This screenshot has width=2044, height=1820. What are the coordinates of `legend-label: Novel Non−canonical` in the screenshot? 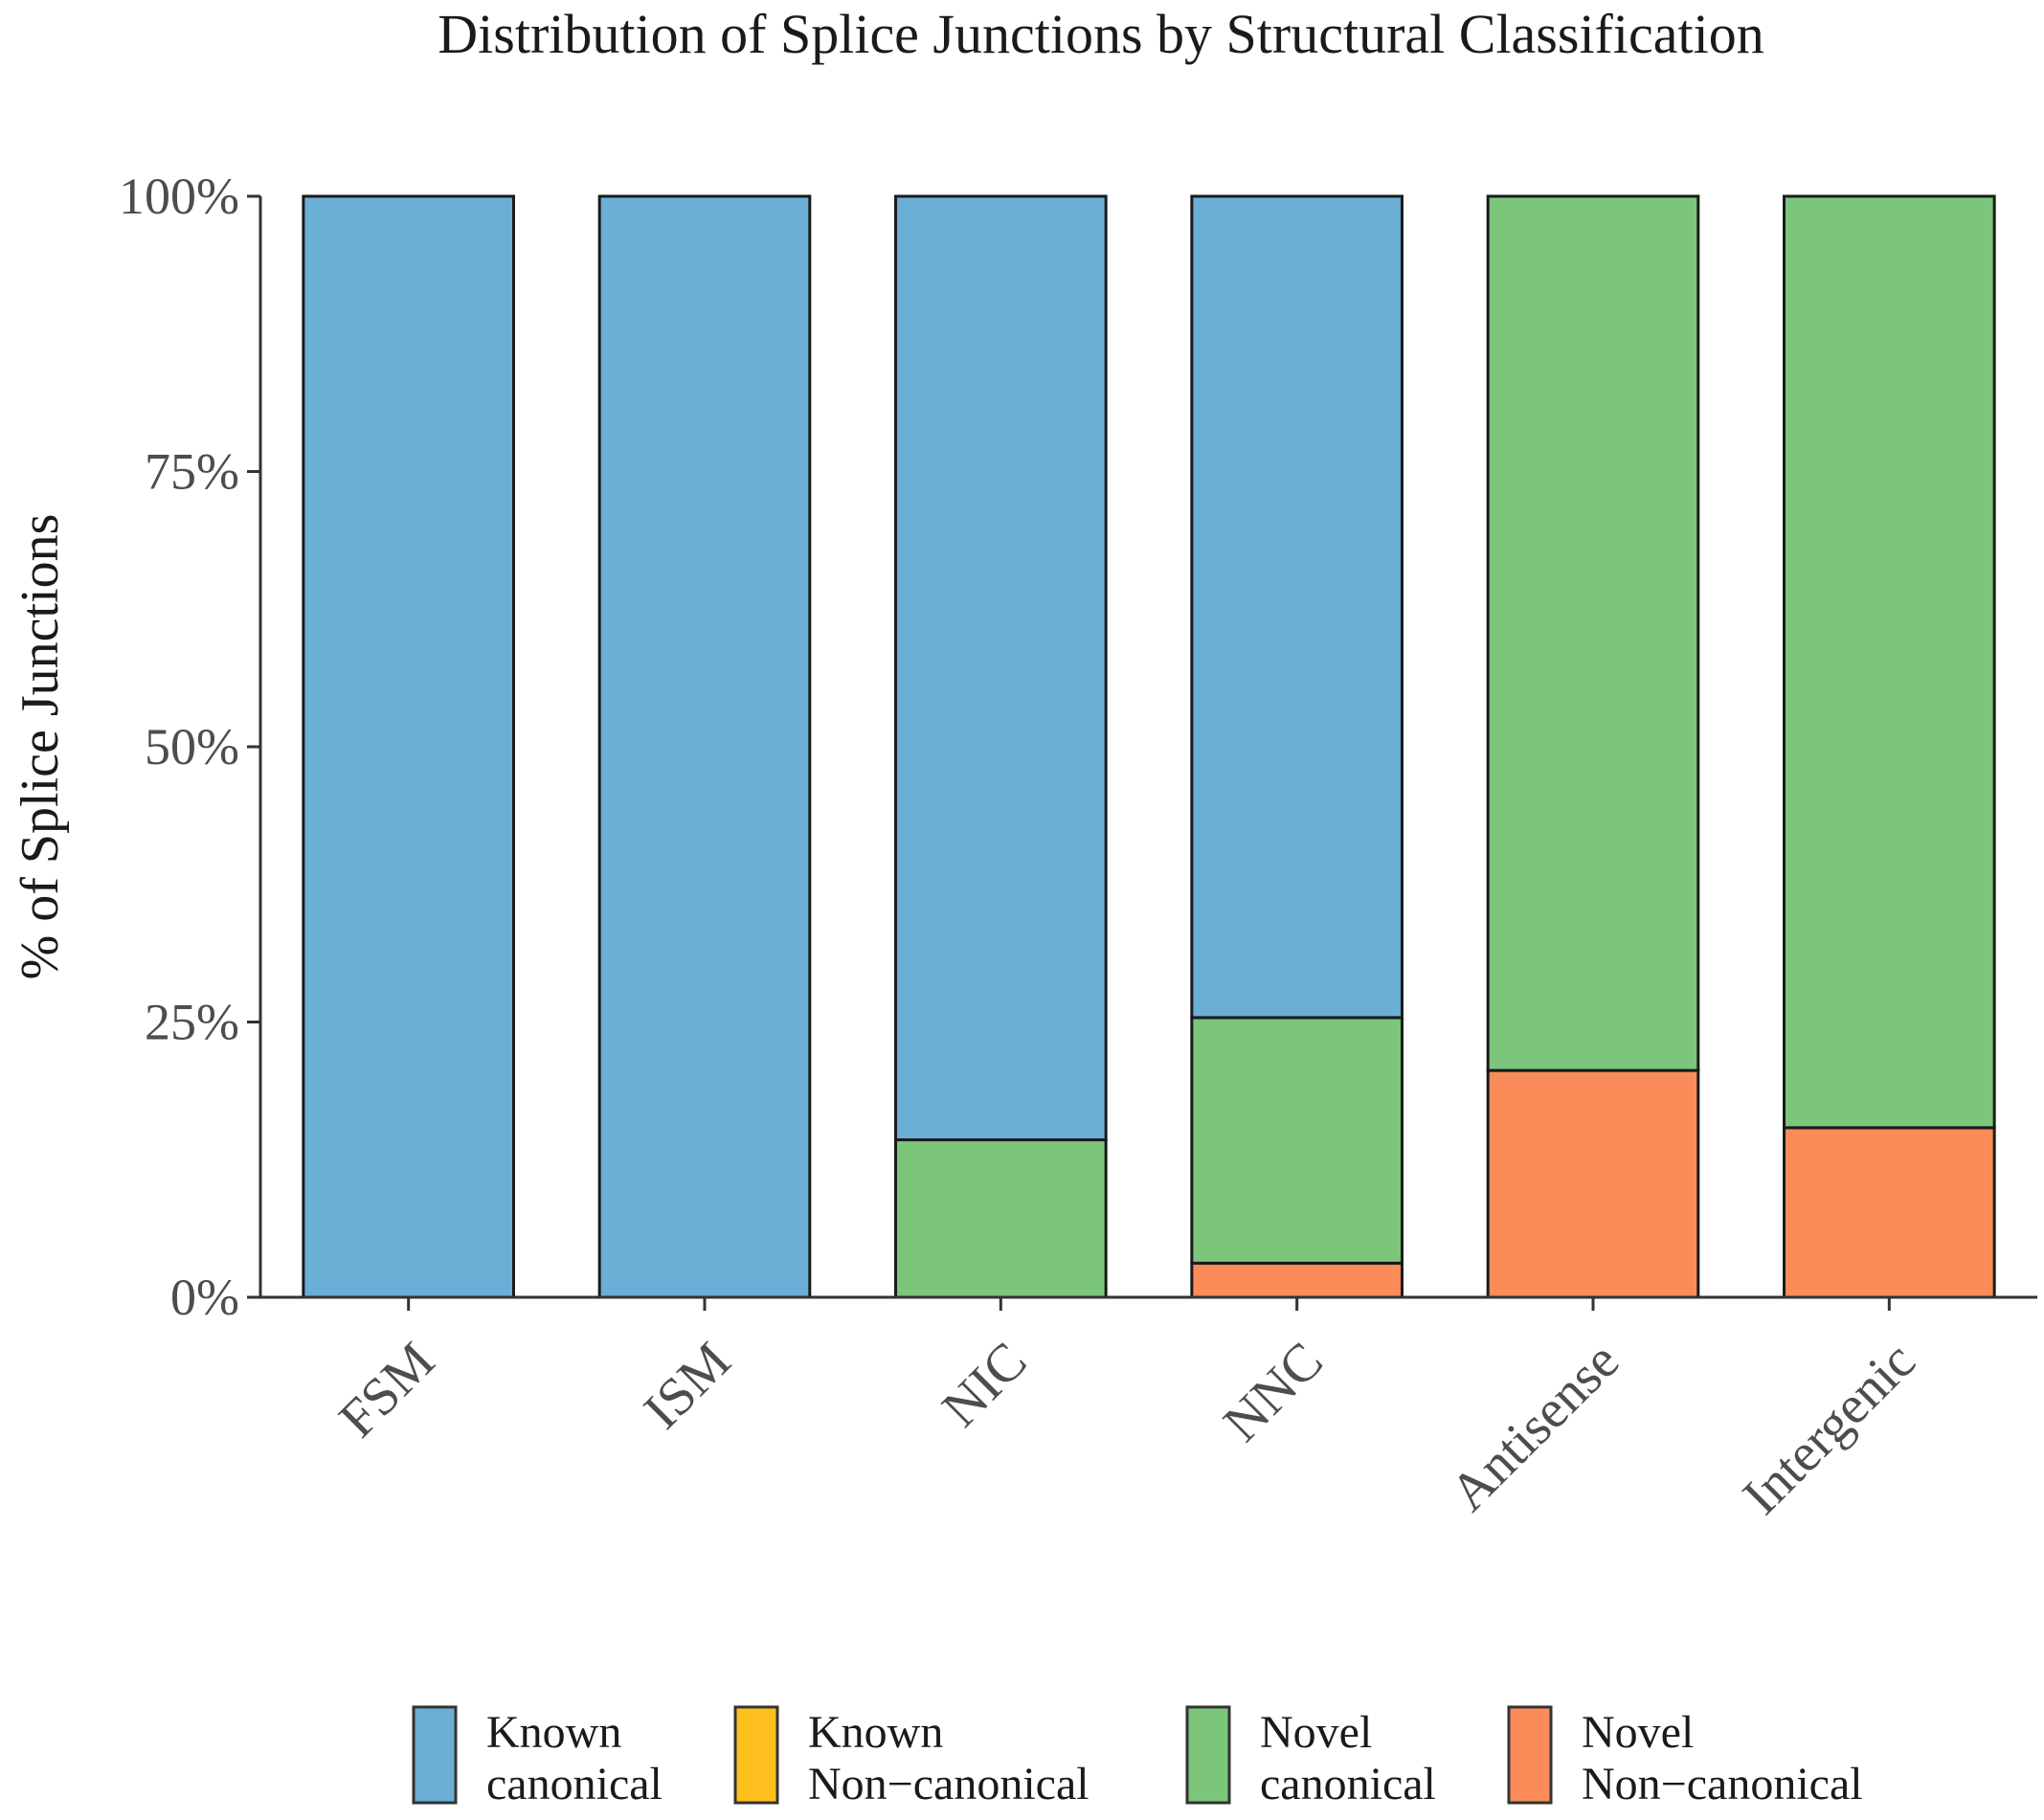 It's located at (1722, 1758).